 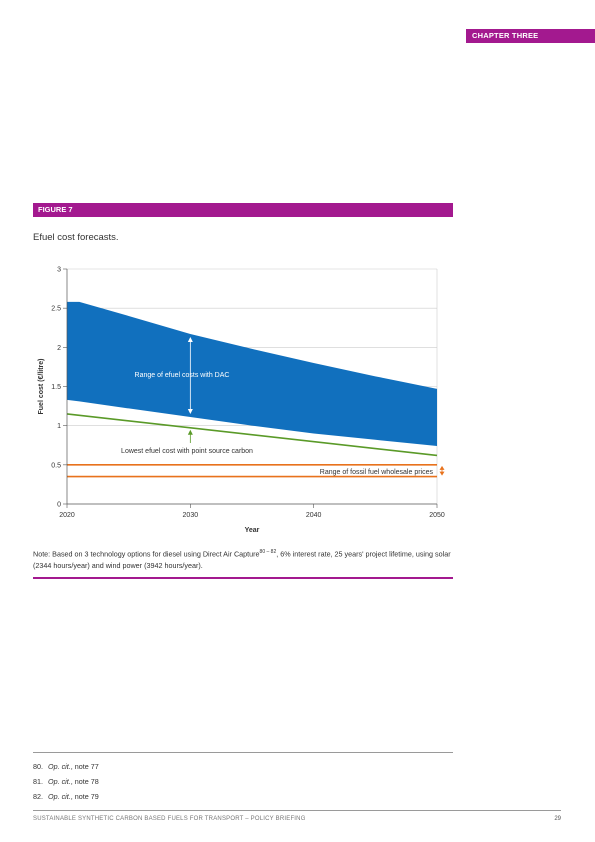 I want to click on x-axis-label: Year, so click(x=252, y=530).